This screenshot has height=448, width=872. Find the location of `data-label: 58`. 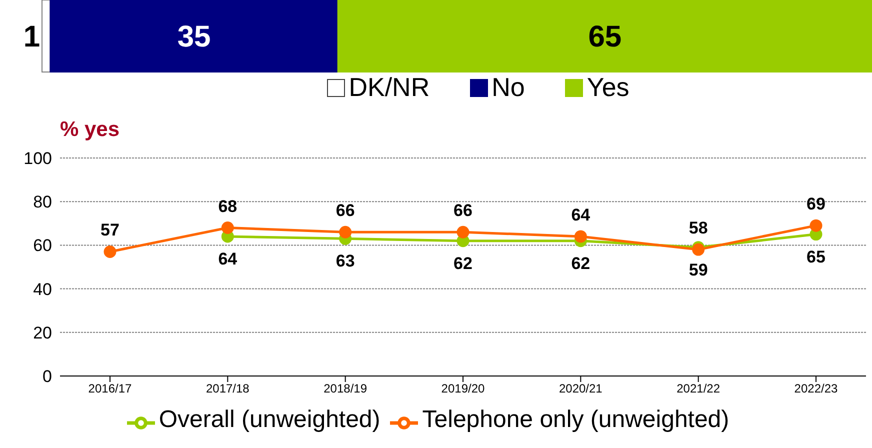

data-label: 58 is located at coordinates (698, 228).